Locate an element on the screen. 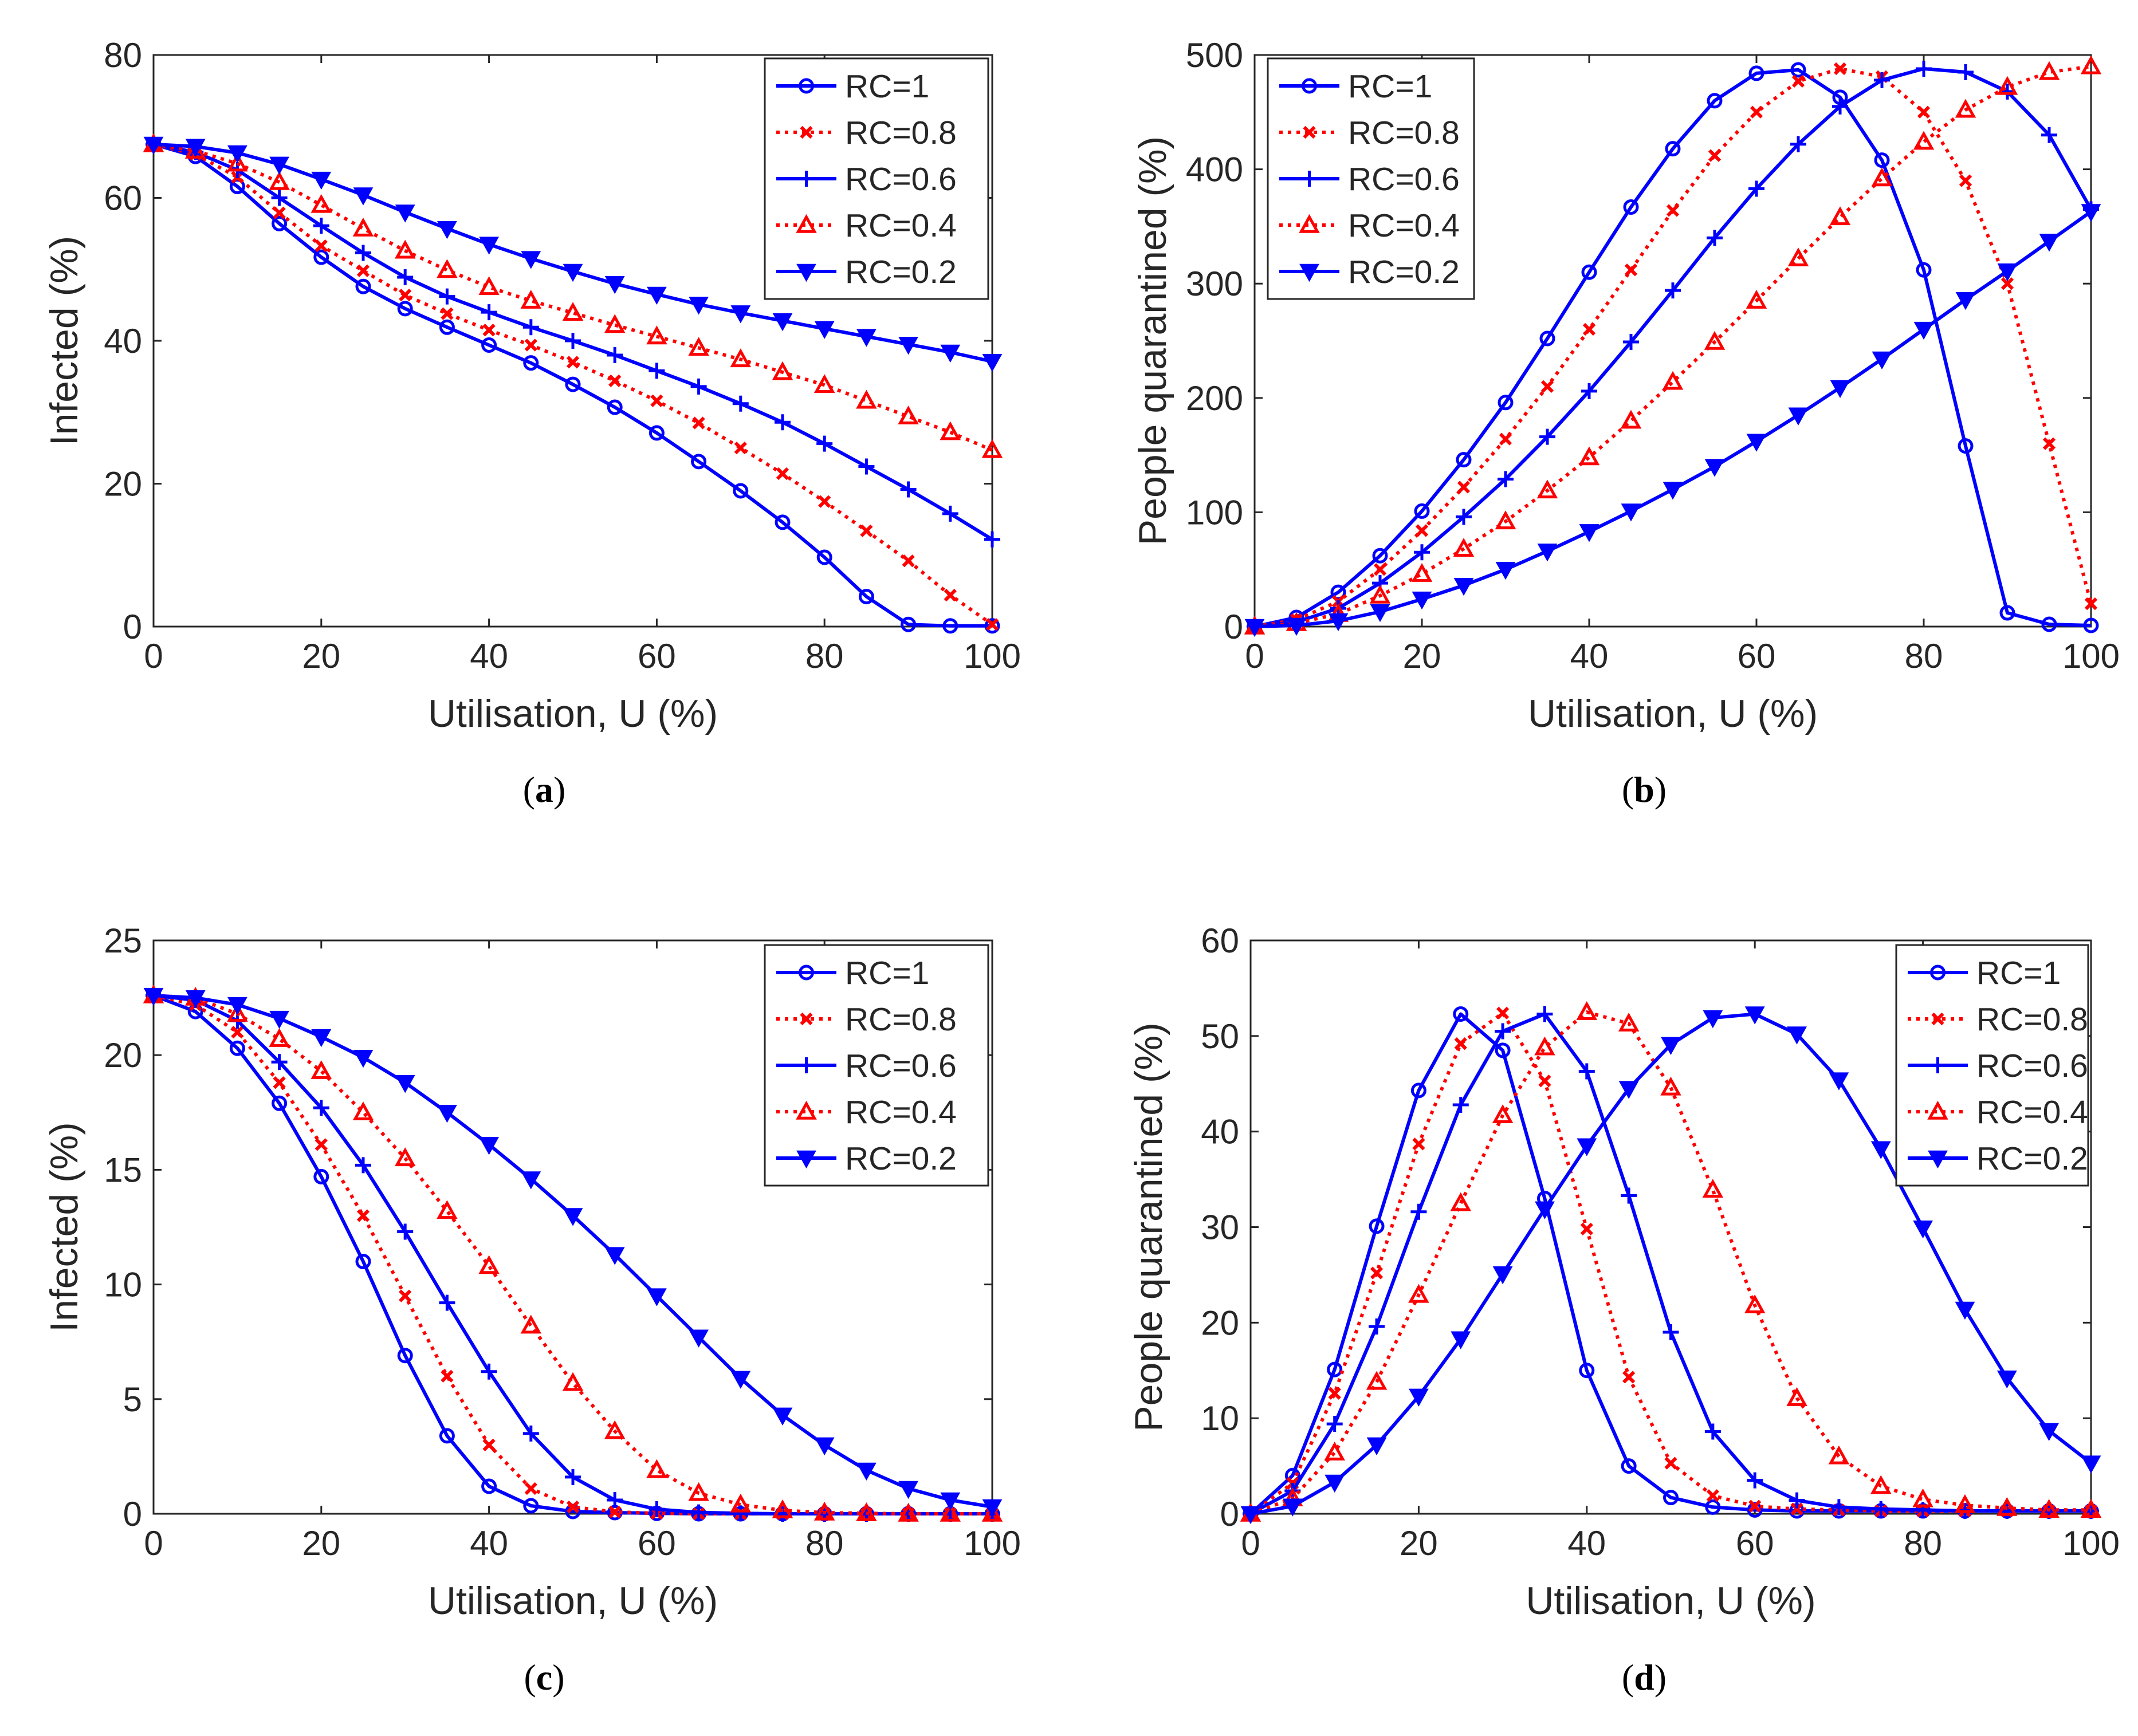  y-tick-label: 5 is located at coordinates (132, 1399).